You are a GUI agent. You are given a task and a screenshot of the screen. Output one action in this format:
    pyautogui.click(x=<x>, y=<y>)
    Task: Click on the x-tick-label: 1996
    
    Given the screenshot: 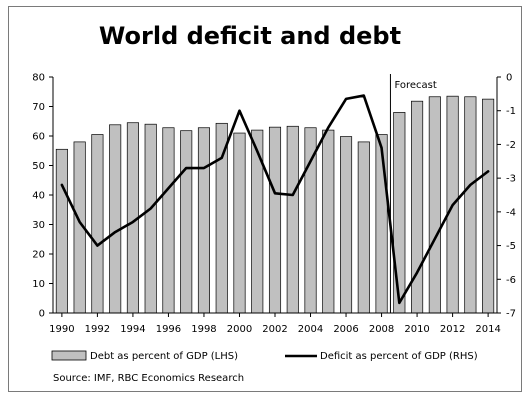 What is the action you would take?
    pyautogui.click(x=168, y=329)
    